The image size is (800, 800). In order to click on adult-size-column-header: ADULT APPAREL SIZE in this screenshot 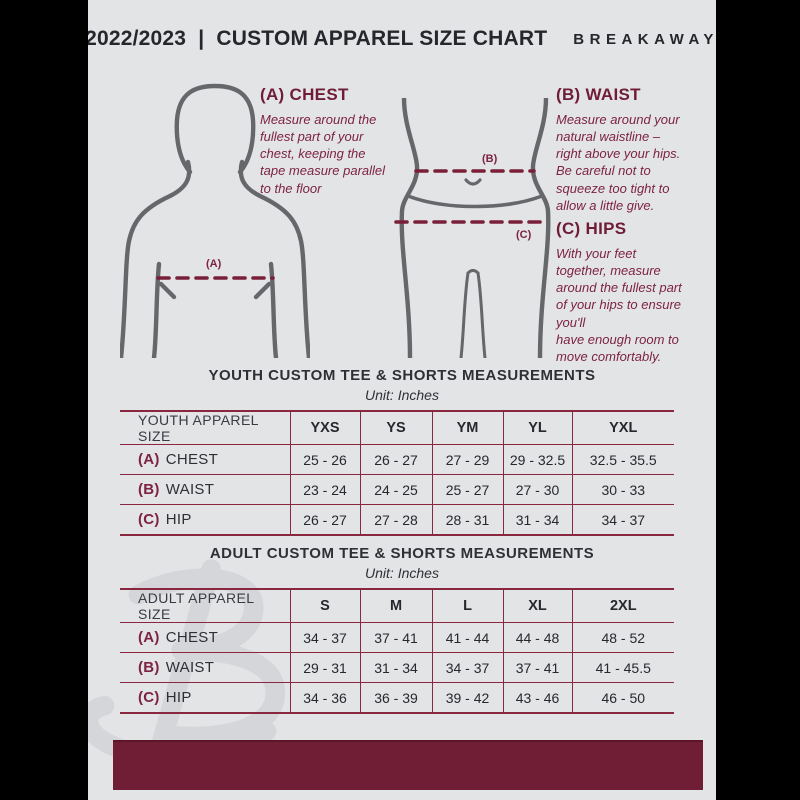, I will do `click(205, 605)`.